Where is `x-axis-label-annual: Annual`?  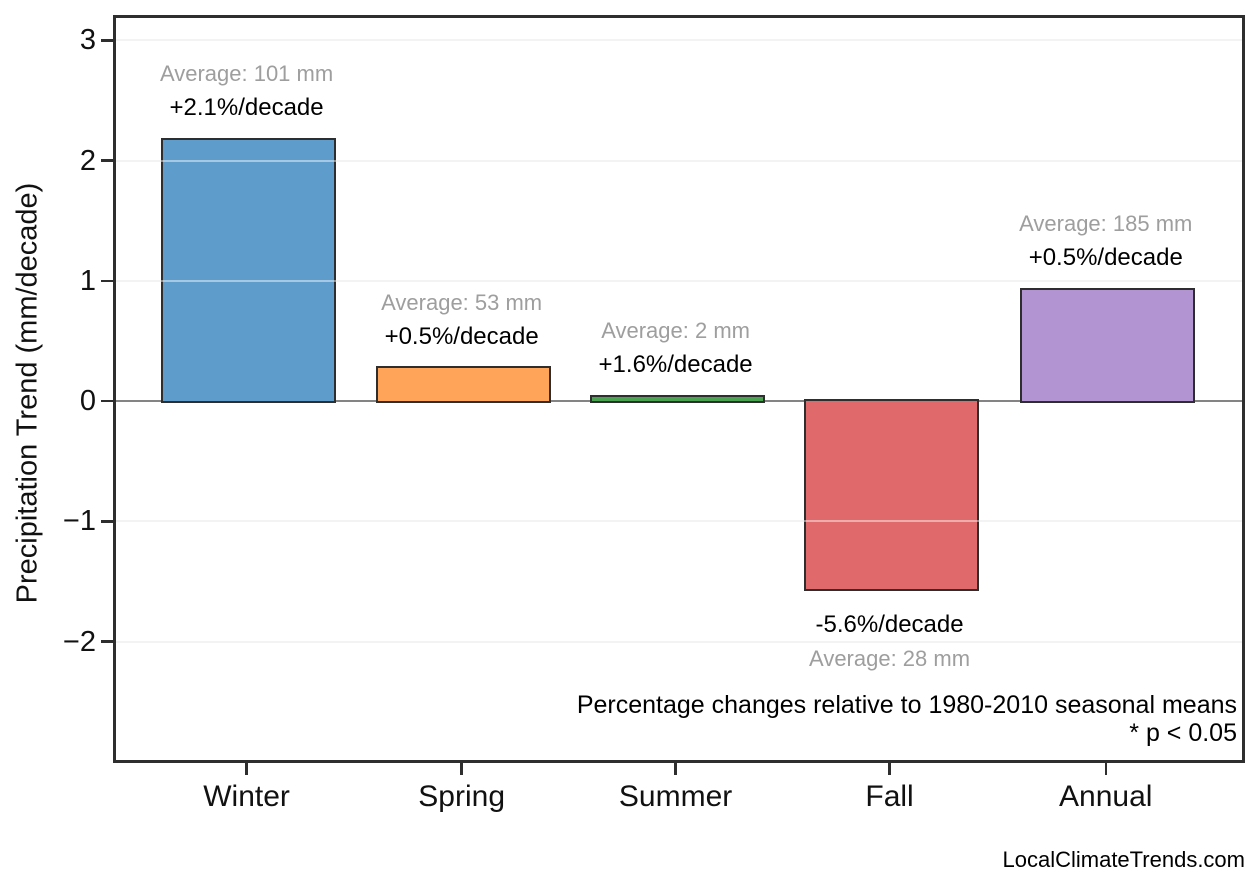
x-axis-label-annual: Annual is located at coordinates (1106, 796).